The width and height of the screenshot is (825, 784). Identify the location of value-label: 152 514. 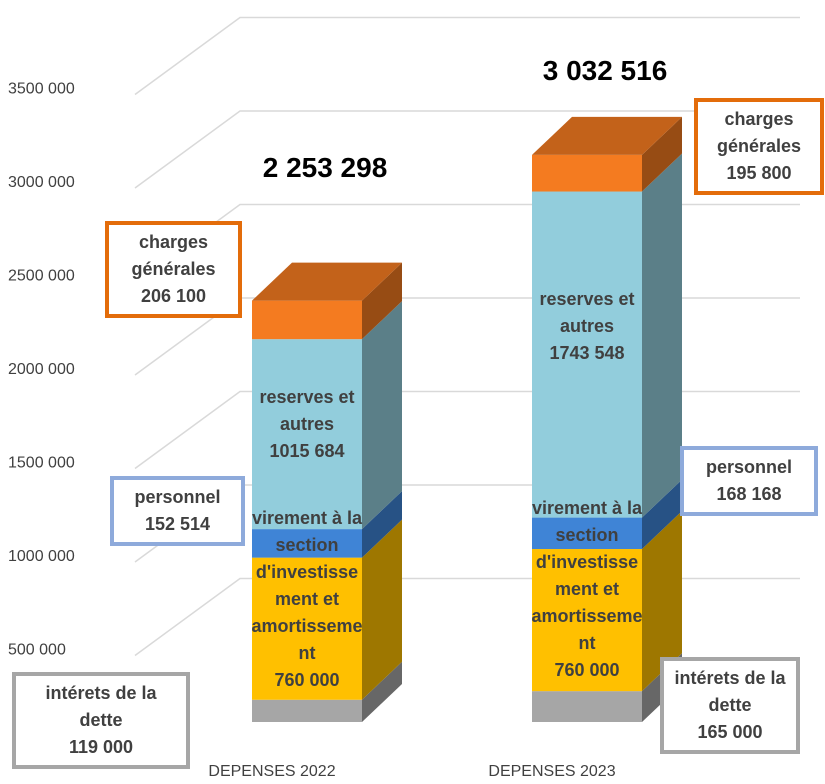
(177, 524).